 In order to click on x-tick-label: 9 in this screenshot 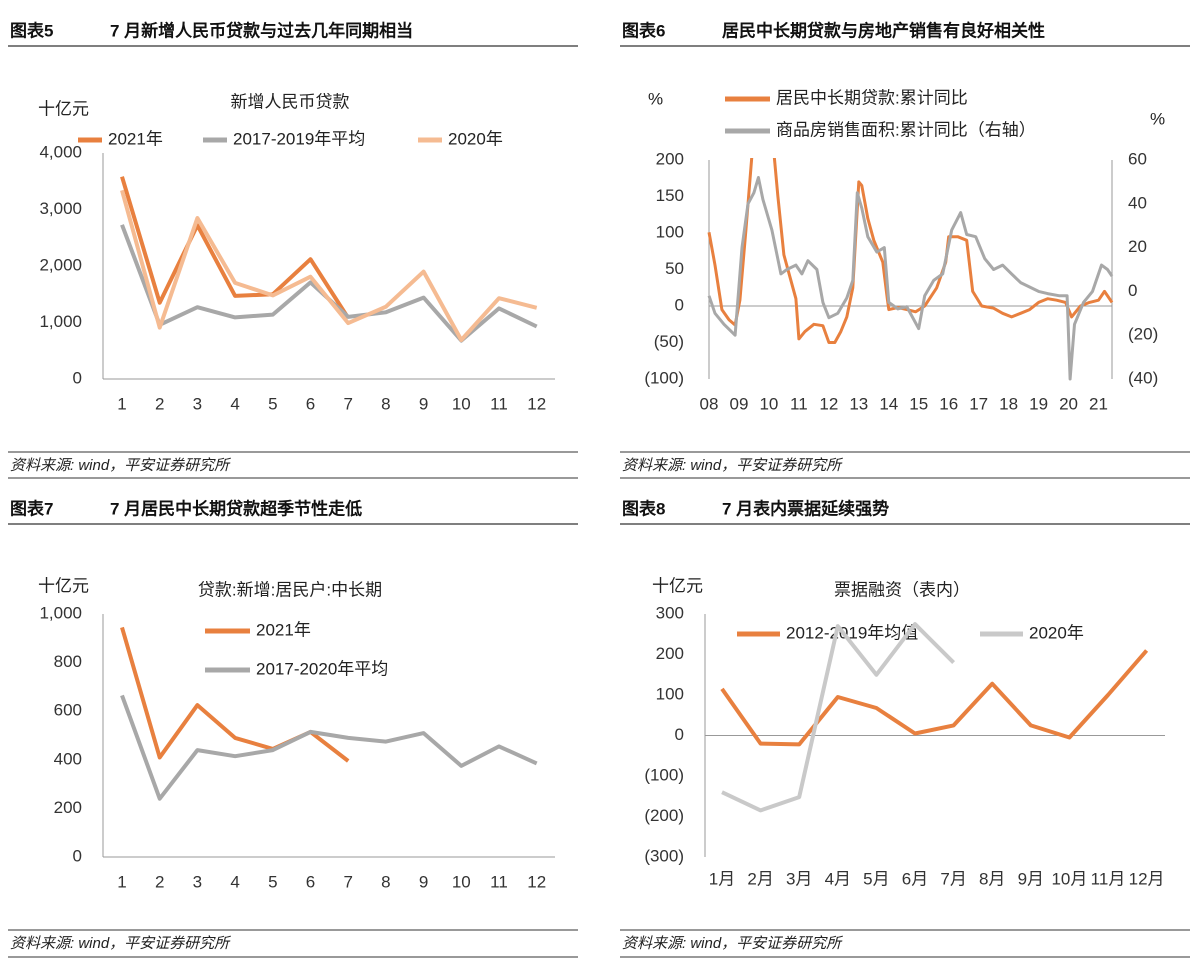, I will do `click(423, 881)`.